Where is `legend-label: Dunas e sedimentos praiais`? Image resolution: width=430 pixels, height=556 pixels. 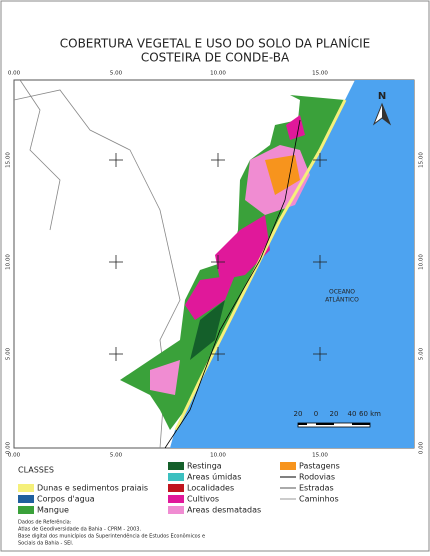
legend-label: Dunas e sedimentos praiais is located at coordinates (92, 488).